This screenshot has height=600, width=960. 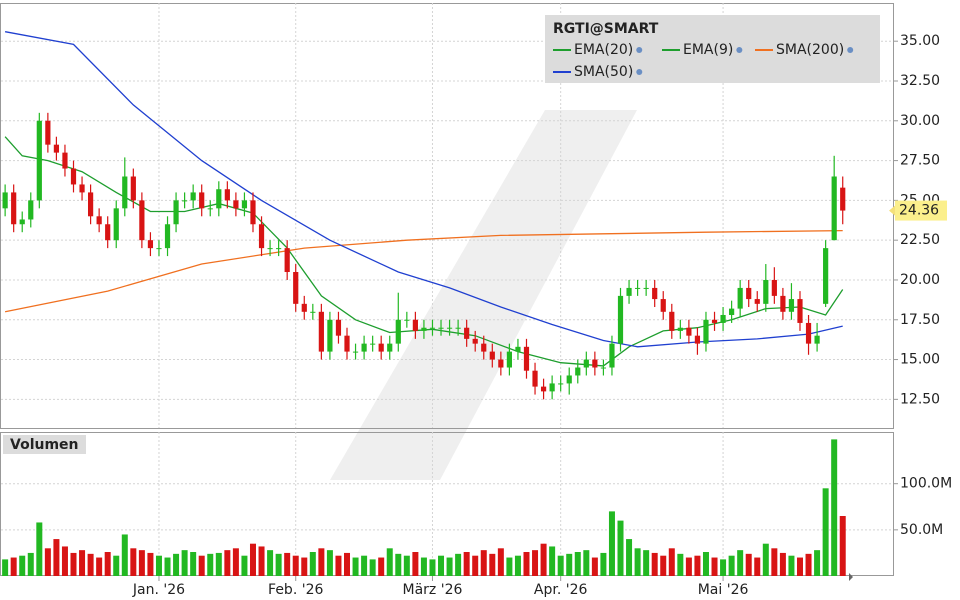 I want to click on y-tick-label: 15.00, so click(x=920, y=360).